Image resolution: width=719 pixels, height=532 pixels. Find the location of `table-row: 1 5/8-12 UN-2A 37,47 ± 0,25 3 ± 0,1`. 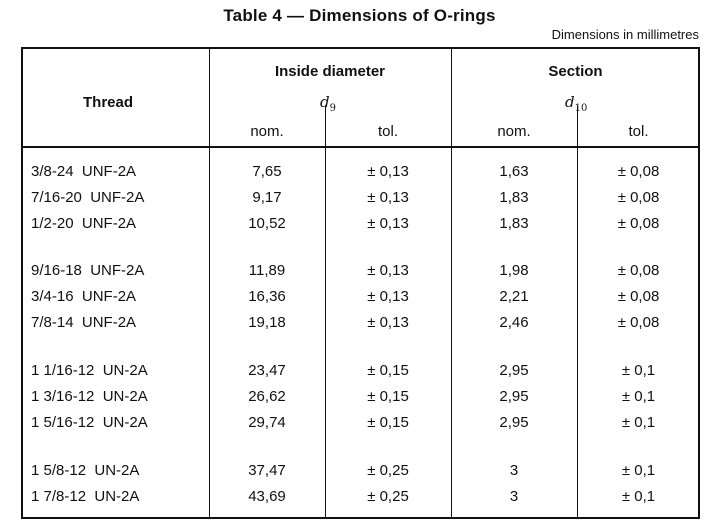

table-row: 1 5/8-12 UN-2A 37,47 ± 0,25 3 ± 0,1 is located at coordinates (360, 471).